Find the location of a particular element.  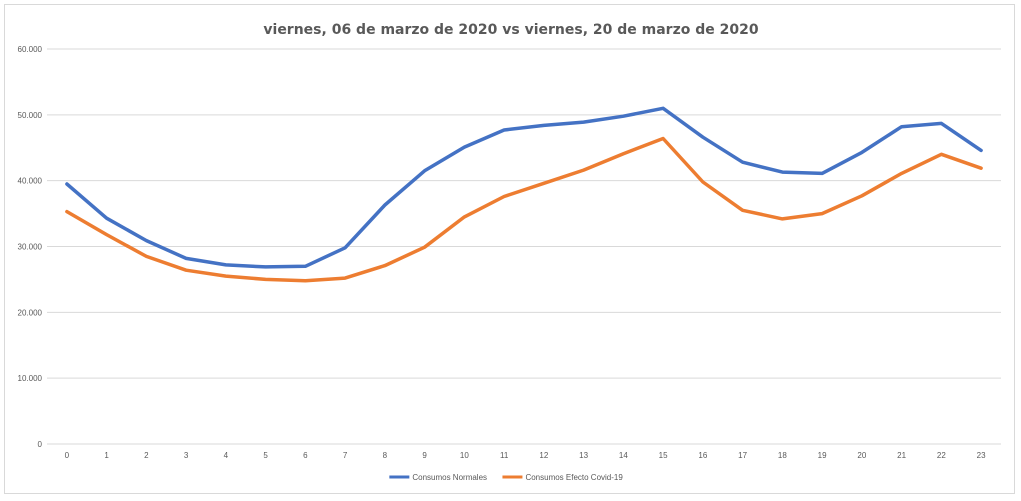

x-tick-label: 21 is located at coordinates (901, 455).